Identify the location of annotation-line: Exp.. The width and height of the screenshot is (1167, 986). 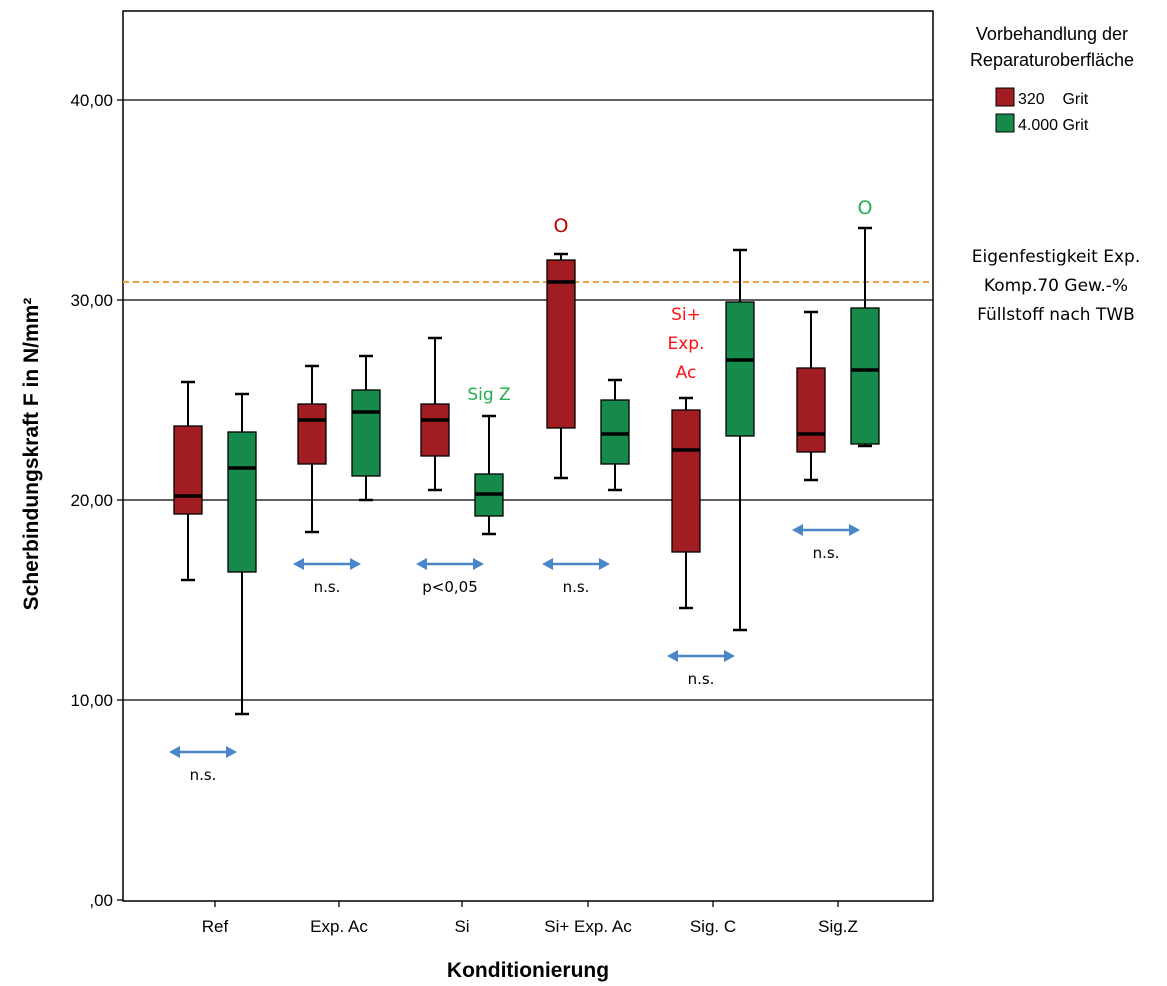
(686, 344).